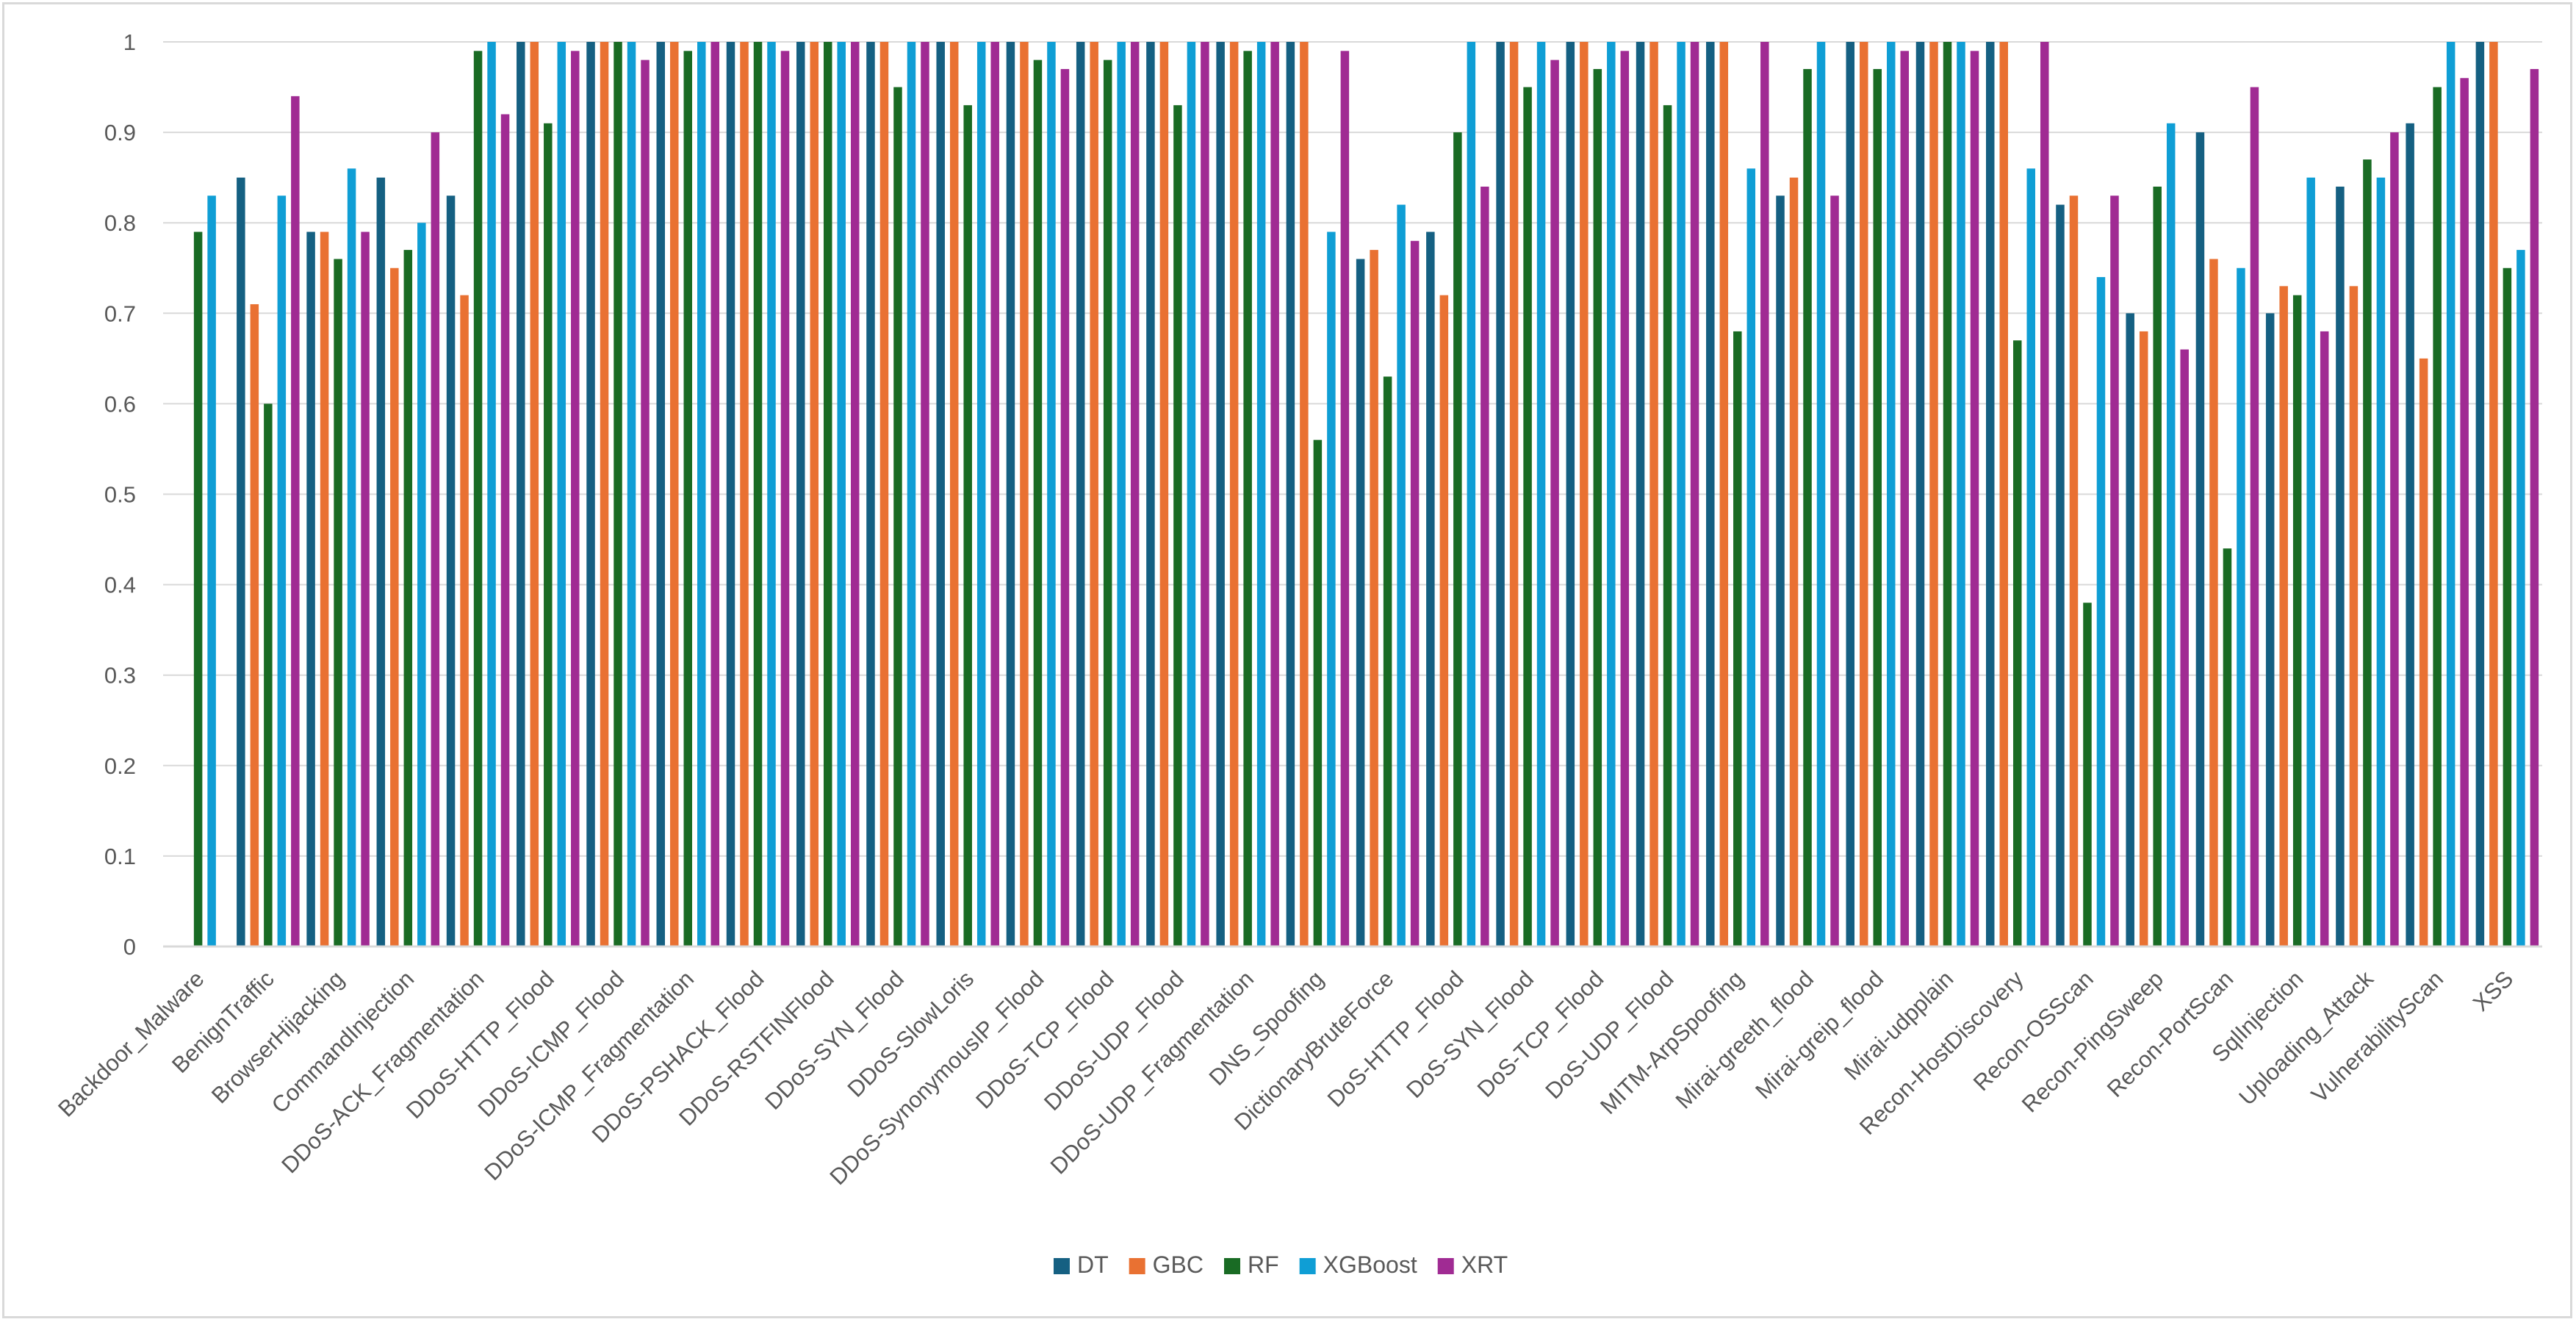 The image size is (2576, 1322). What do you see at coordinates (2033, 1031) in the screenshot?
I see `x-tick-label: Recon-OSScan` at bounding box center [2033, 1031].